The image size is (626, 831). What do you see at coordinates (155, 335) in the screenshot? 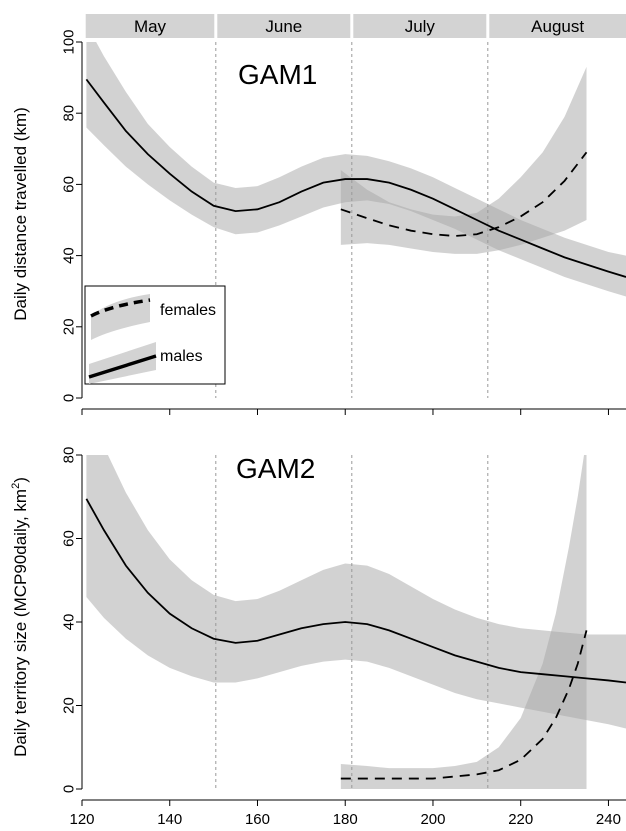
I see `legend: females males` at bounding box center [155, 335].